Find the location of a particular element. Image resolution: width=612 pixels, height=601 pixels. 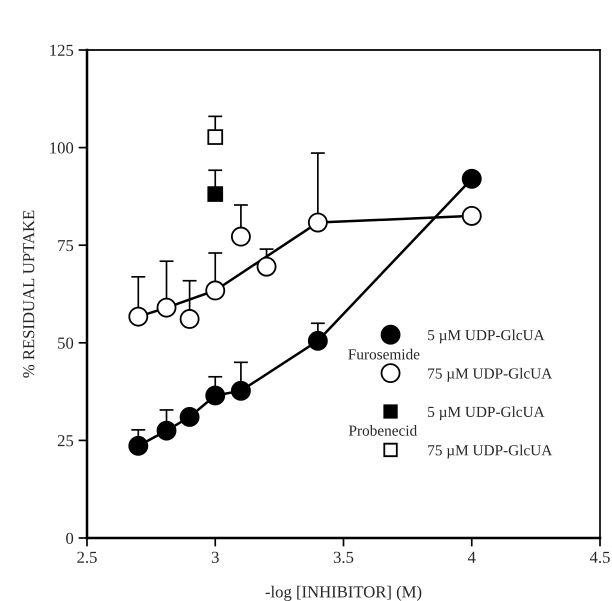

y-tick-label: 0 is located at coordinates (70, 538).